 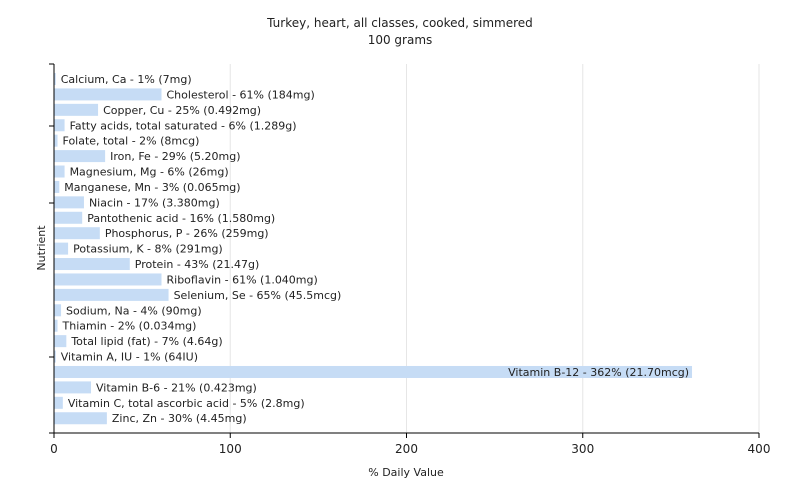 What do you see at coordinates (129, 357) in the screenshot?
I see `bar-label: Vitamin A, IU - 1% (64IU)` at bounding box center [129, 357].